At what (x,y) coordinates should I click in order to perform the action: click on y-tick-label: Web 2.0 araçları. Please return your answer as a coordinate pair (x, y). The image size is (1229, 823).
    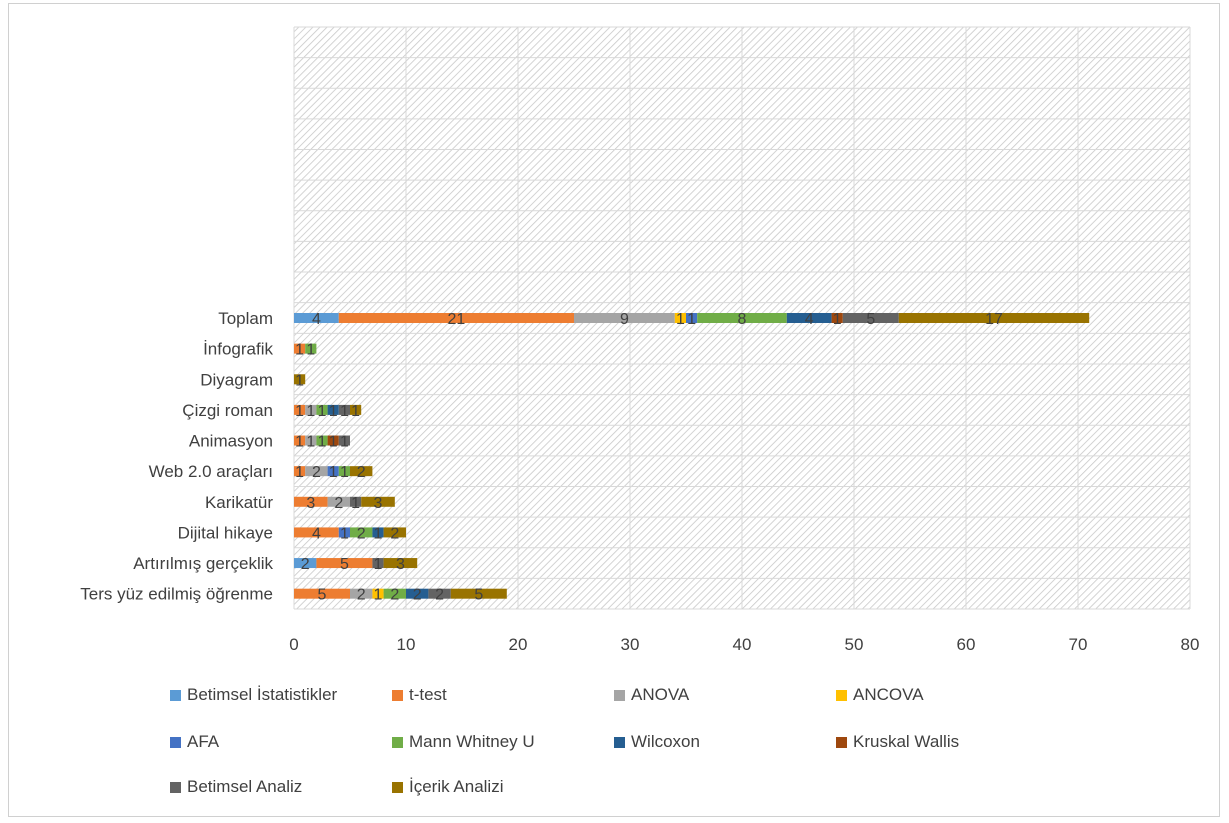
    Looking at the image, I should click on (211, 471).